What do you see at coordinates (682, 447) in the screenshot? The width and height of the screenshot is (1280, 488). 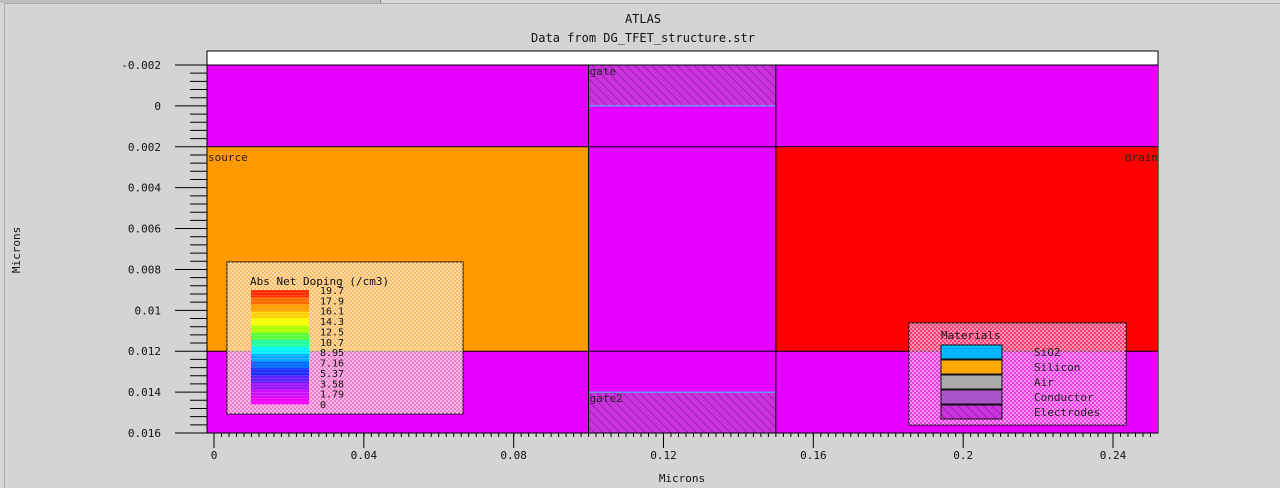 I see `x-axis: 0 0.04 0.08 0.12 0.16 0.2 0.24` at bounding box center [682, 447].